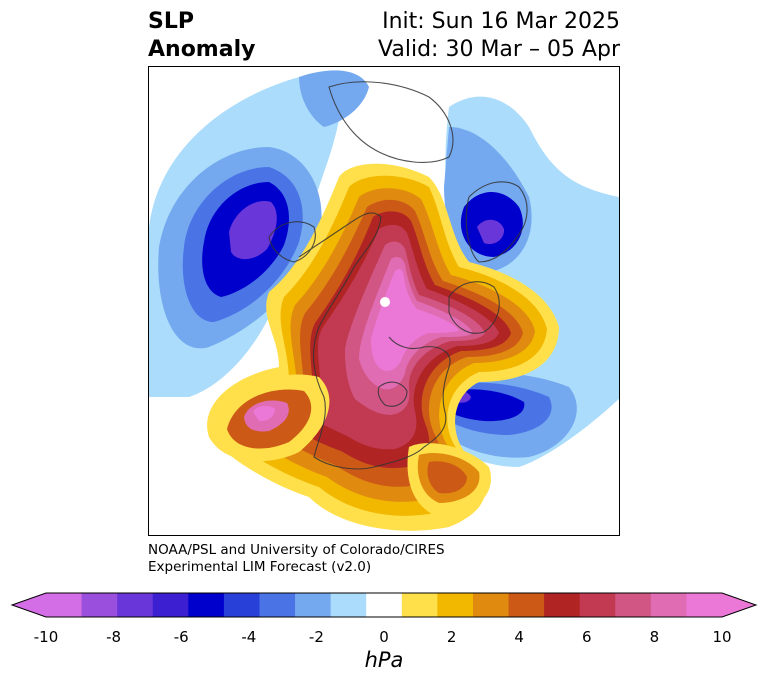 This screenshot has width=768, height=686. What do you see at coordinates (654, 637) in the screenshot?
I see `colorbar-tick-label: 8` at bounding box center [654, 637].